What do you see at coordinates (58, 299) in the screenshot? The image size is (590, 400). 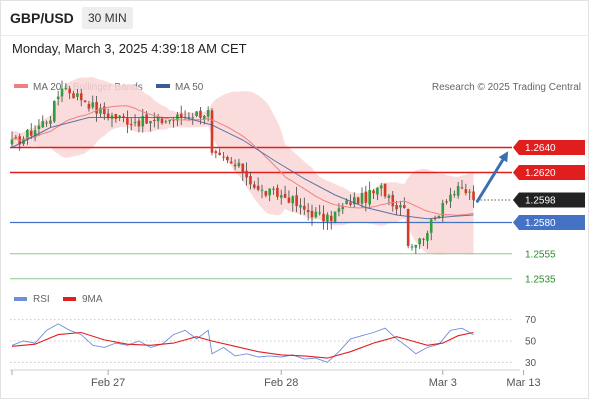 I see `rsi-legend: RSI 9MA` at bounding box center [58, 299].